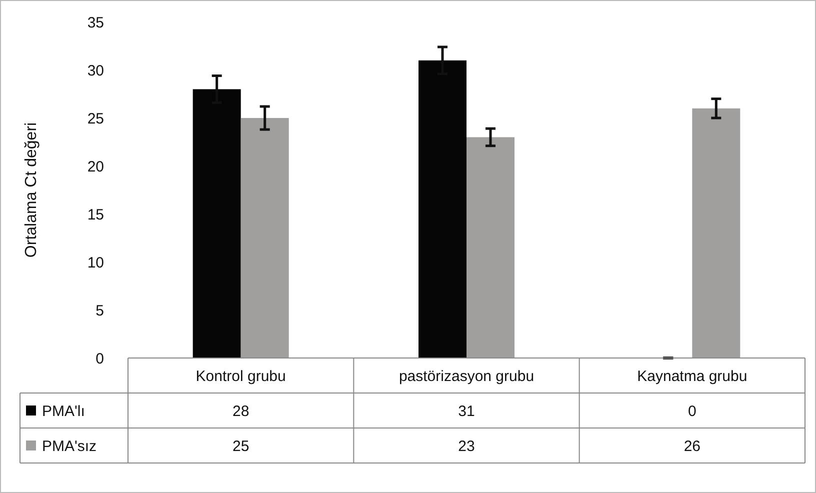  Describe the element at coordinates (95, 23) in the screenshot. I see `y-tick-label: 35` at that location.